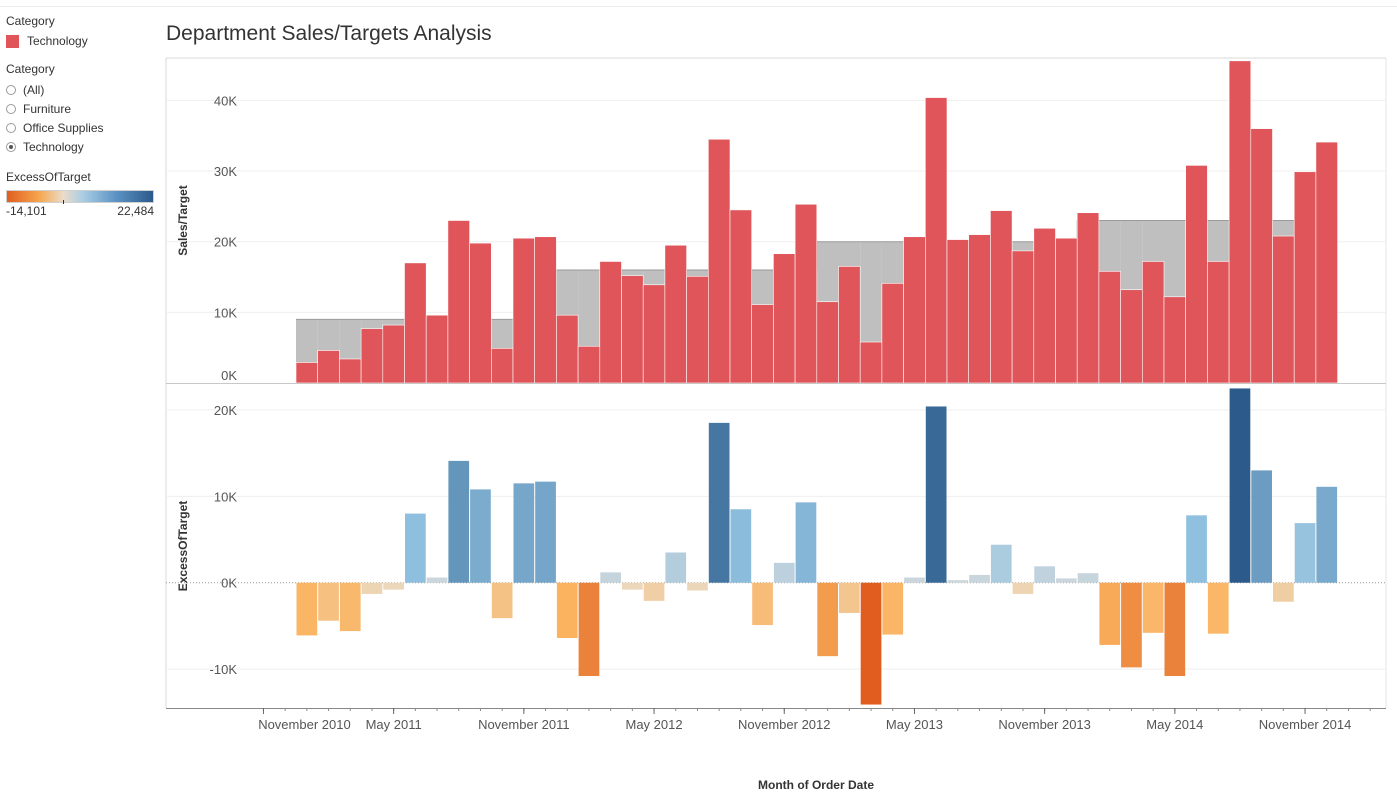  What do you see at coordinates (654, 724) in the screenshot?
I see `x-tick-label: May 2012` at bounding box center [654, 724].